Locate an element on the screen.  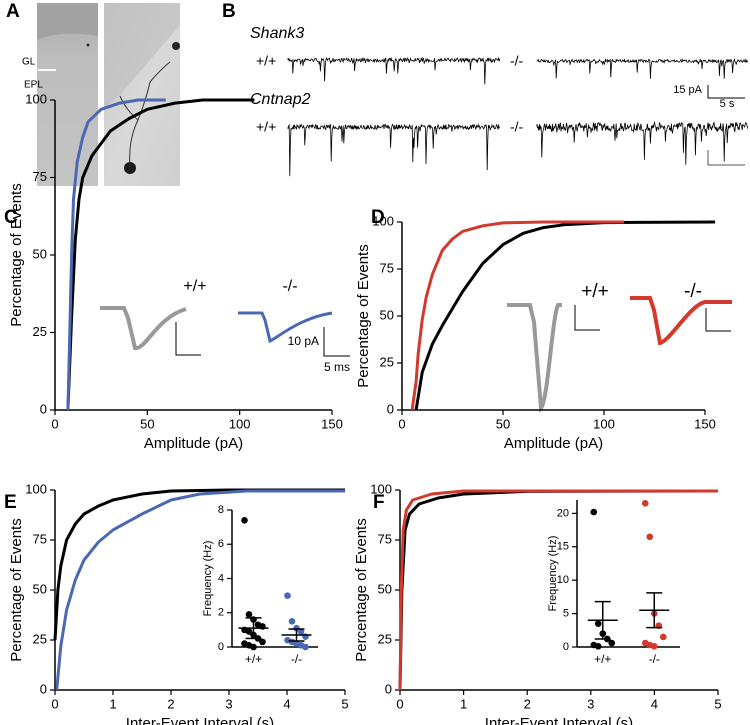
x-tick-label: 100 is located at coordinates (240, 423).